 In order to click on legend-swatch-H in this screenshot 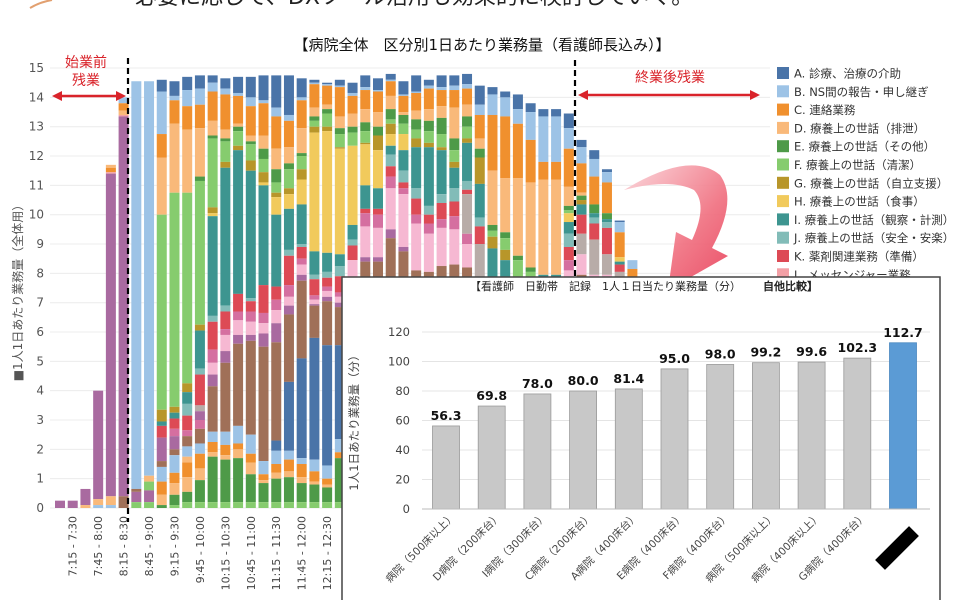, I will do `click(783, 201)`.